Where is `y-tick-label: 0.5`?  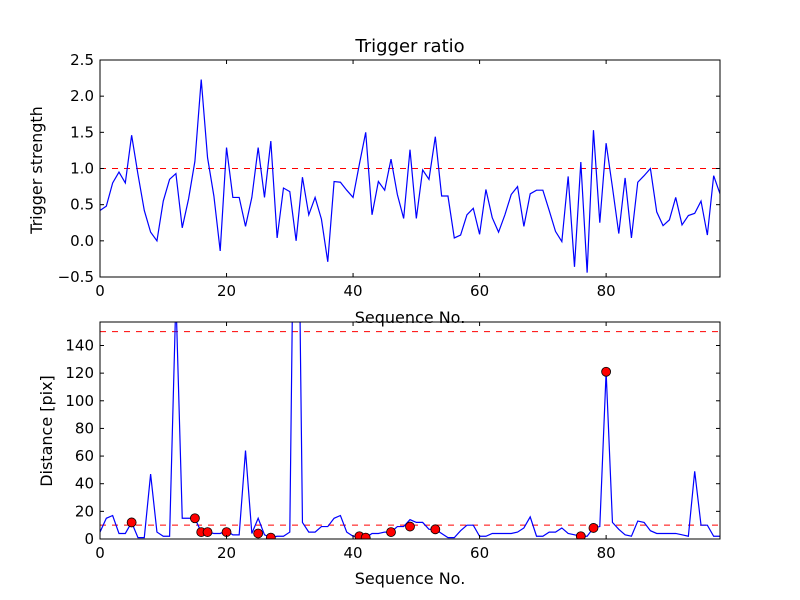 y-tick-label: 0.5 is located at coordinates (82, 205).